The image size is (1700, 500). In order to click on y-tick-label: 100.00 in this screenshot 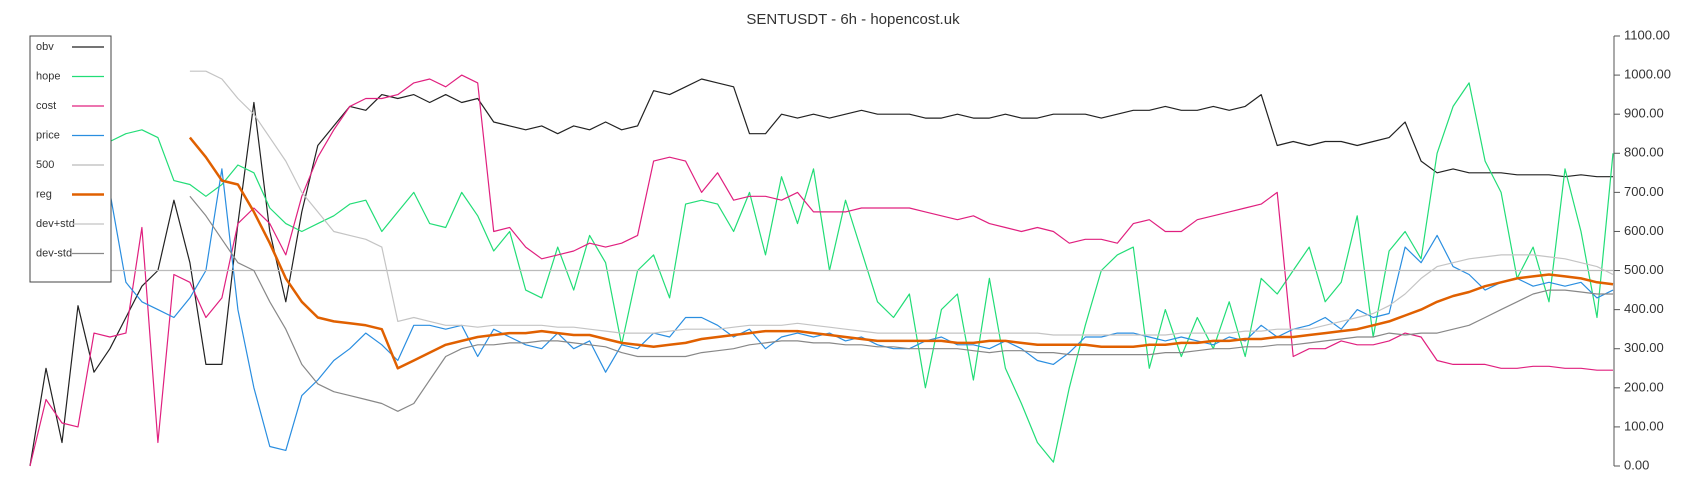, I will do `click(1644, 425)`.